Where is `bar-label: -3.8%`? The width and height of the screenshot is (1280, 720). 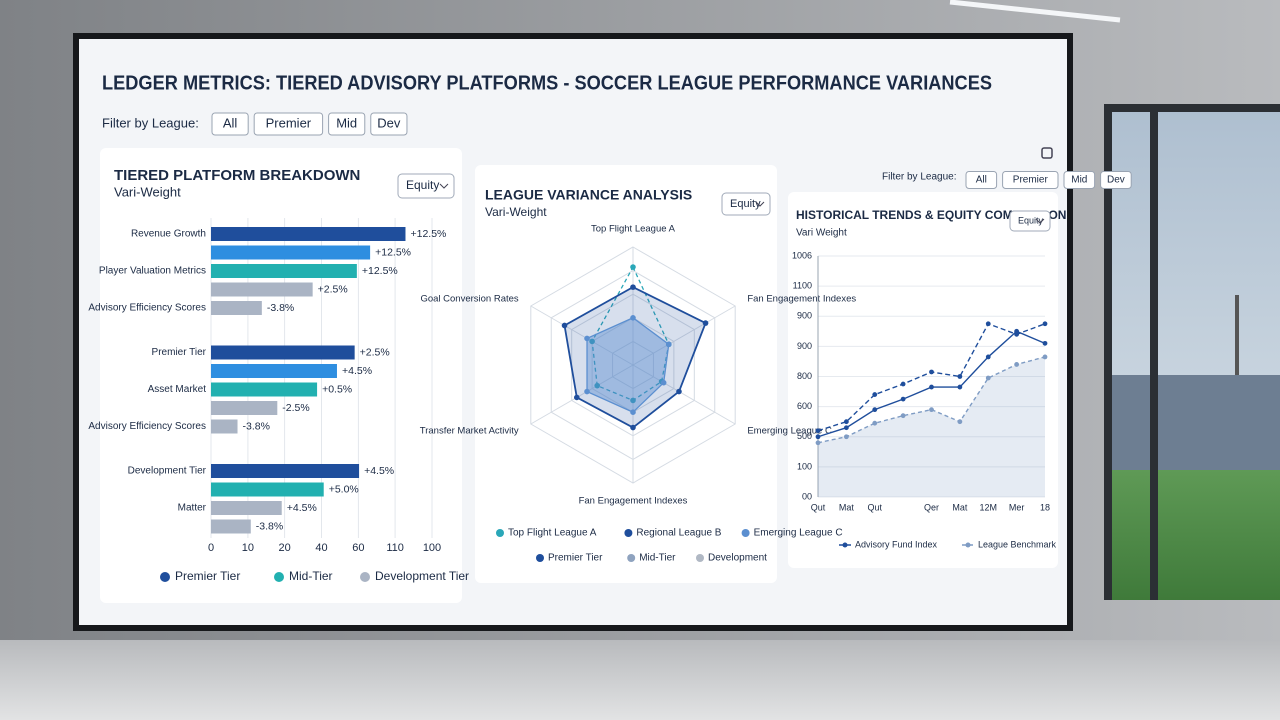
bar-label: -3.8% is located at coordinates (269, 526).